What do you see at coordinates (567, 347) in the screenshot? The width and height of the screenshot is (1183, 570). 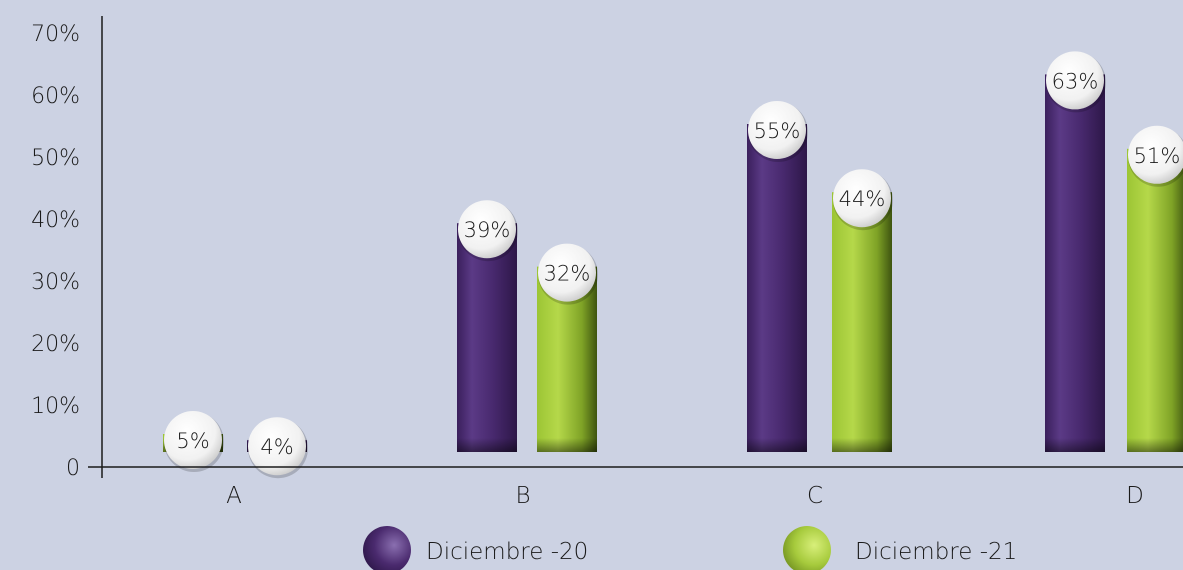 I see `bar: 32%` at bounding box center [567, 347].